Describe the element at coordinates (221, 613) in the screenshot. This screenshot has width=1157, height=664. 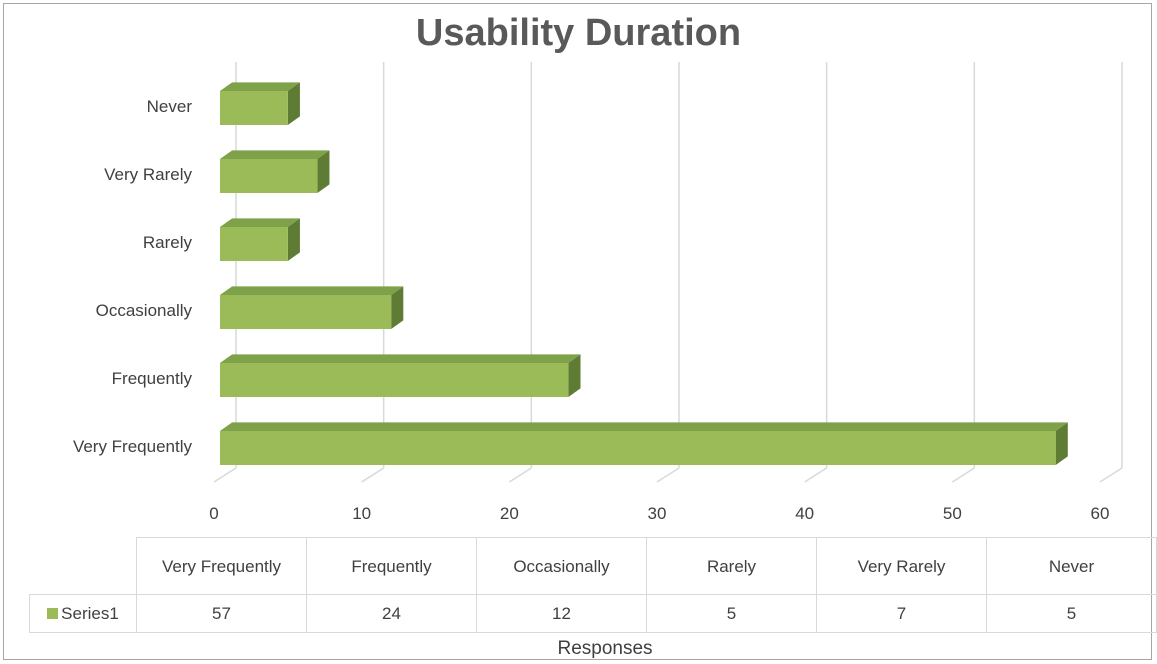
I see `data-label: 57` at that location.